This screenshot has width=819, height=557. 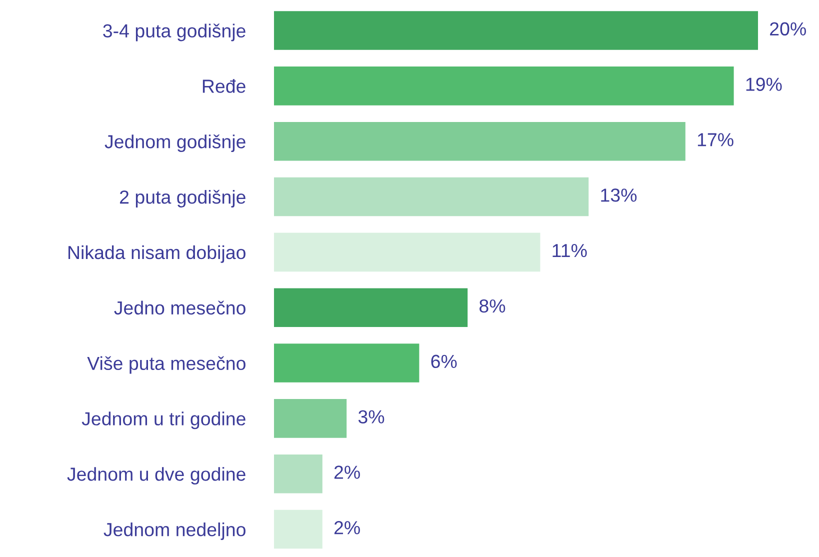 I want to click on y-tick-label: Više puta mesečno, so click(x=166, y=365).